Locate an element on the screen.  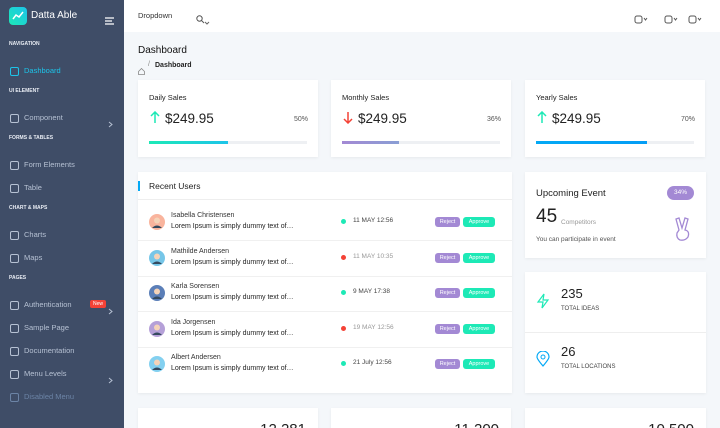
nav-label: Form Elements is located at coordinates (49, 164).